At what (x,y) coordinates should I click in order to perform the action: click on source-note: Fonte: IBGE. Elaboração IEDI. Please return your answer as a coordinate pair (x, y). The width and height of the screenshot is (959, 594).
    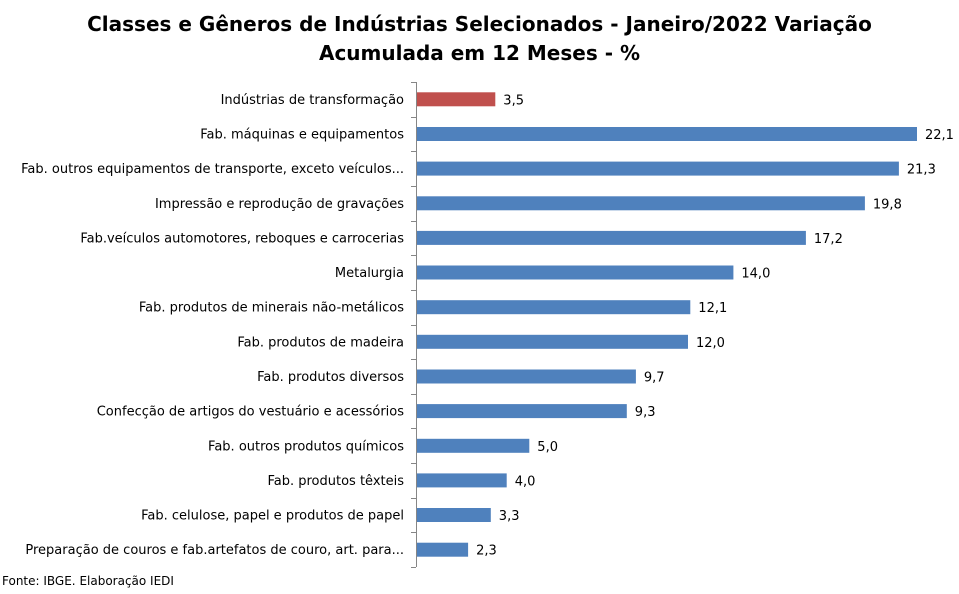
    Looking at the image, I should click on (88, 581).